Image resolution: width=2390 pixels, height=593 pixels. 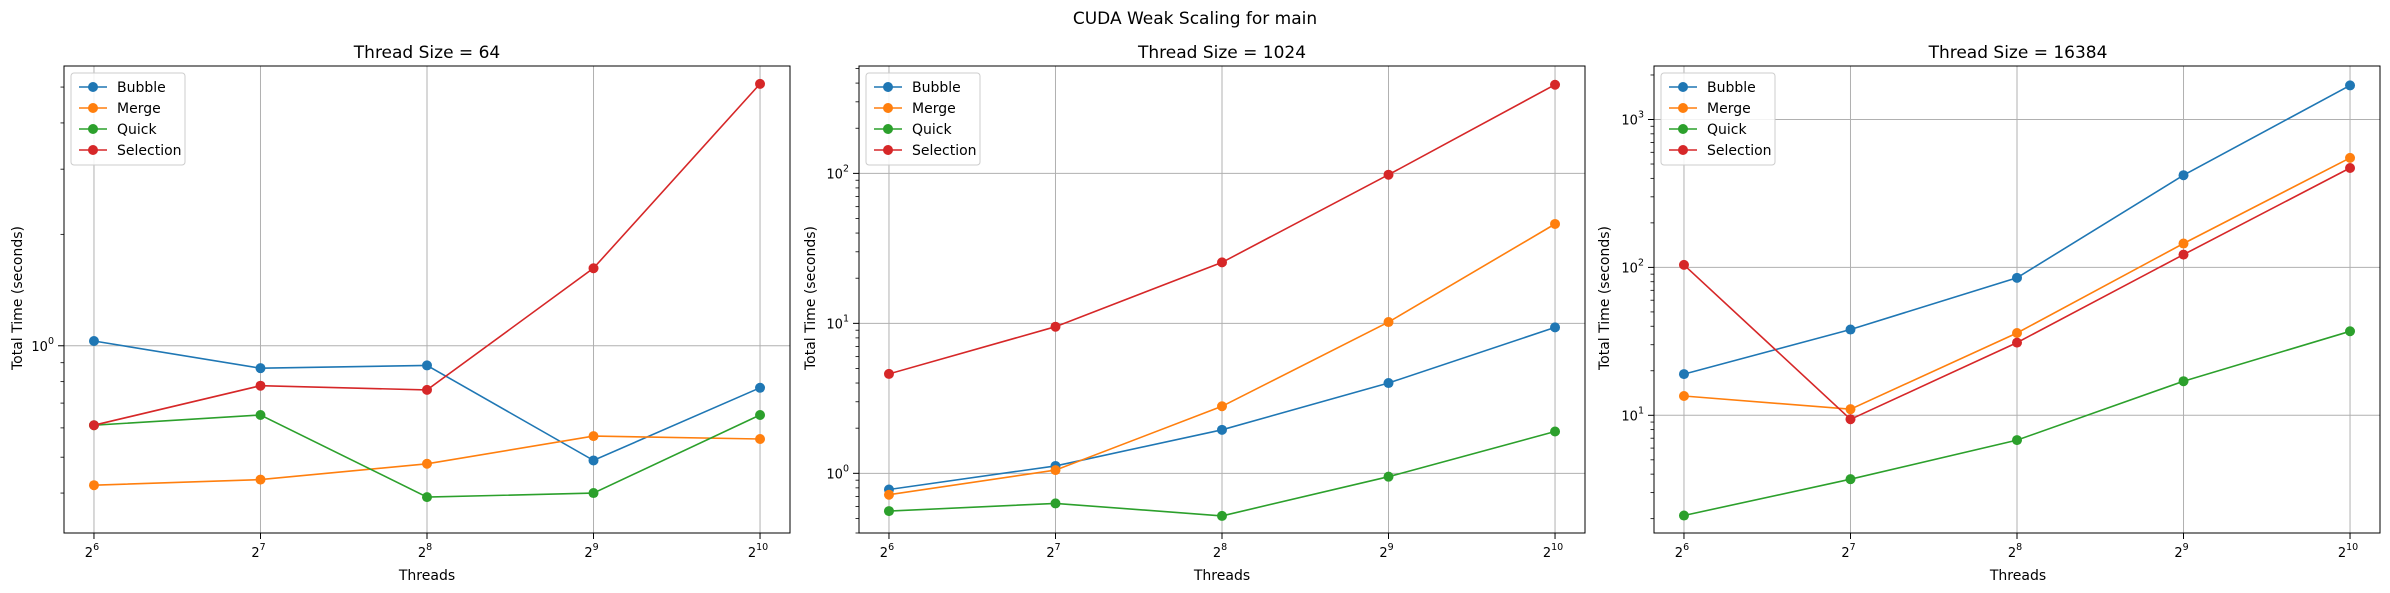 What do you see at coordinates (1195, 19) in the screenshot?
I see `figure-title: CUDA Weak Scaling for main` at bounding box center [1195, 19].